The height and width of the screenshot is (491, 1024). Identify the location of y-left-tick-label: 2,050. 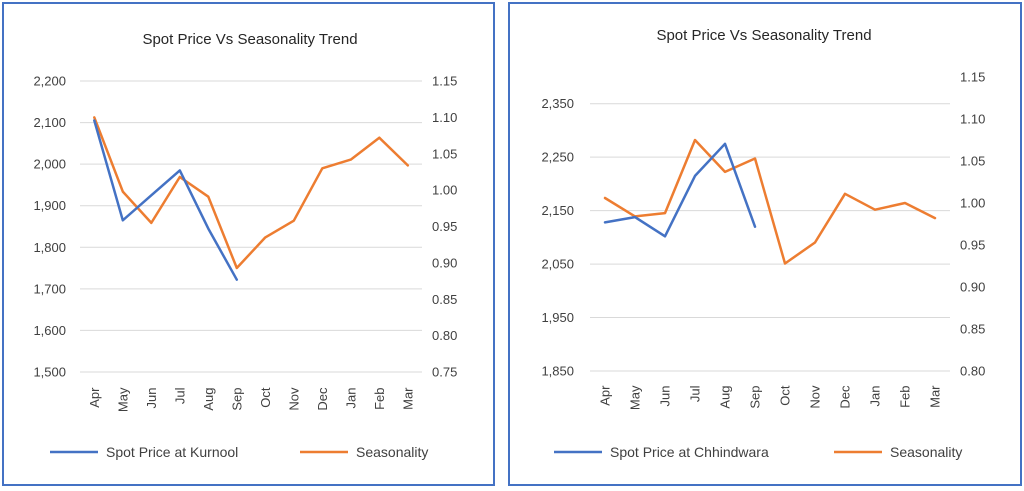
(557, 264).